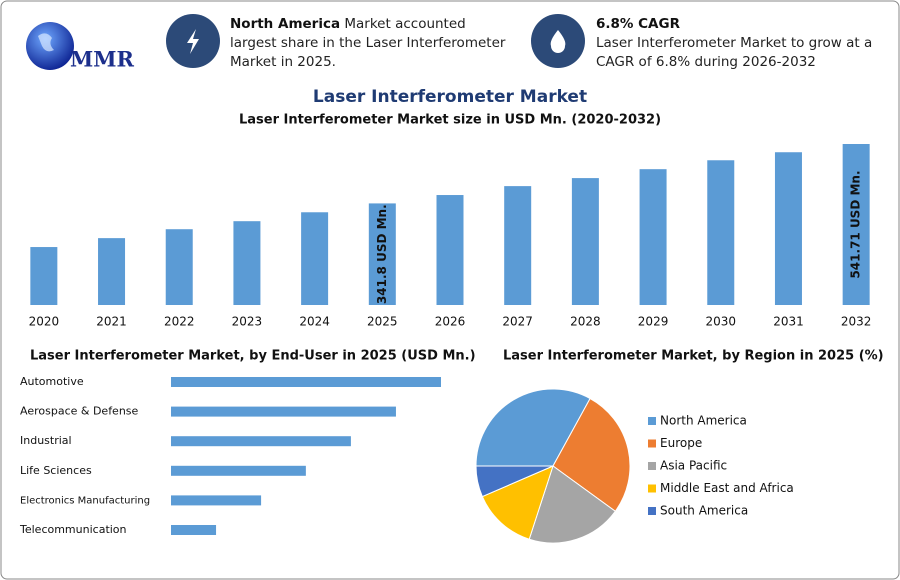 The image size is (900, 580). What do you see at coordinates (517, 322) in the screenshot?
I see `x-tick-label: 2027` at bounding box center [517, 322].